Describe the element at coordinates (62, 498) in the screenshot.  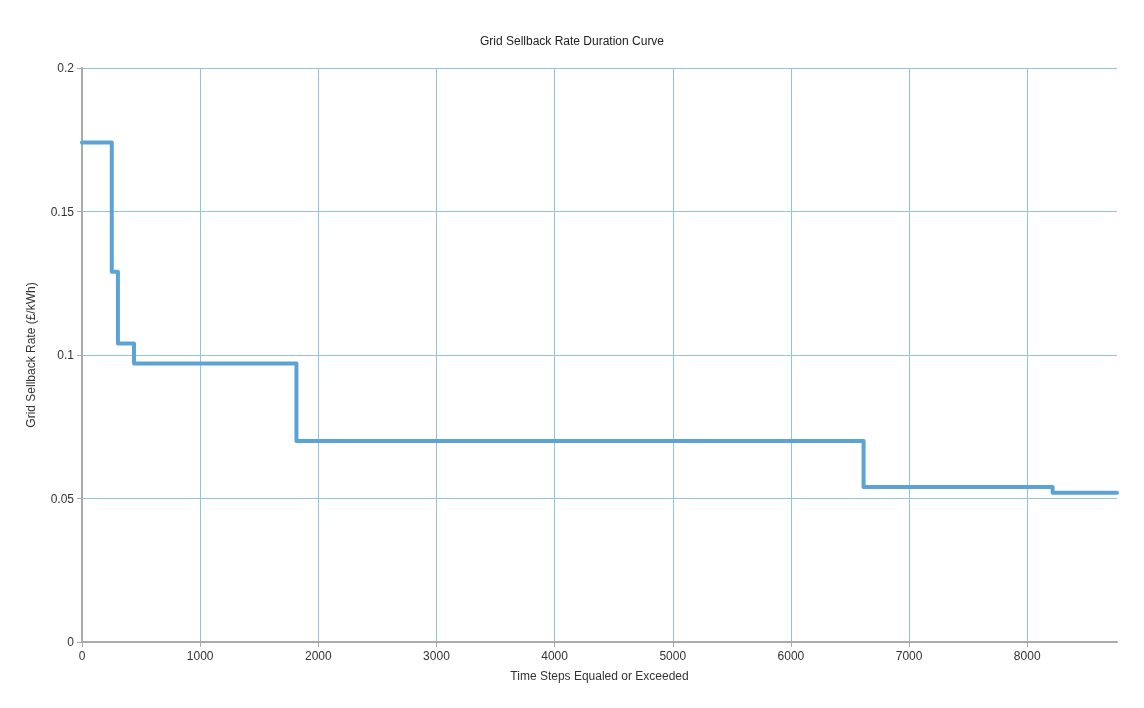
I see `y-tick-label: 0.05` at that location.